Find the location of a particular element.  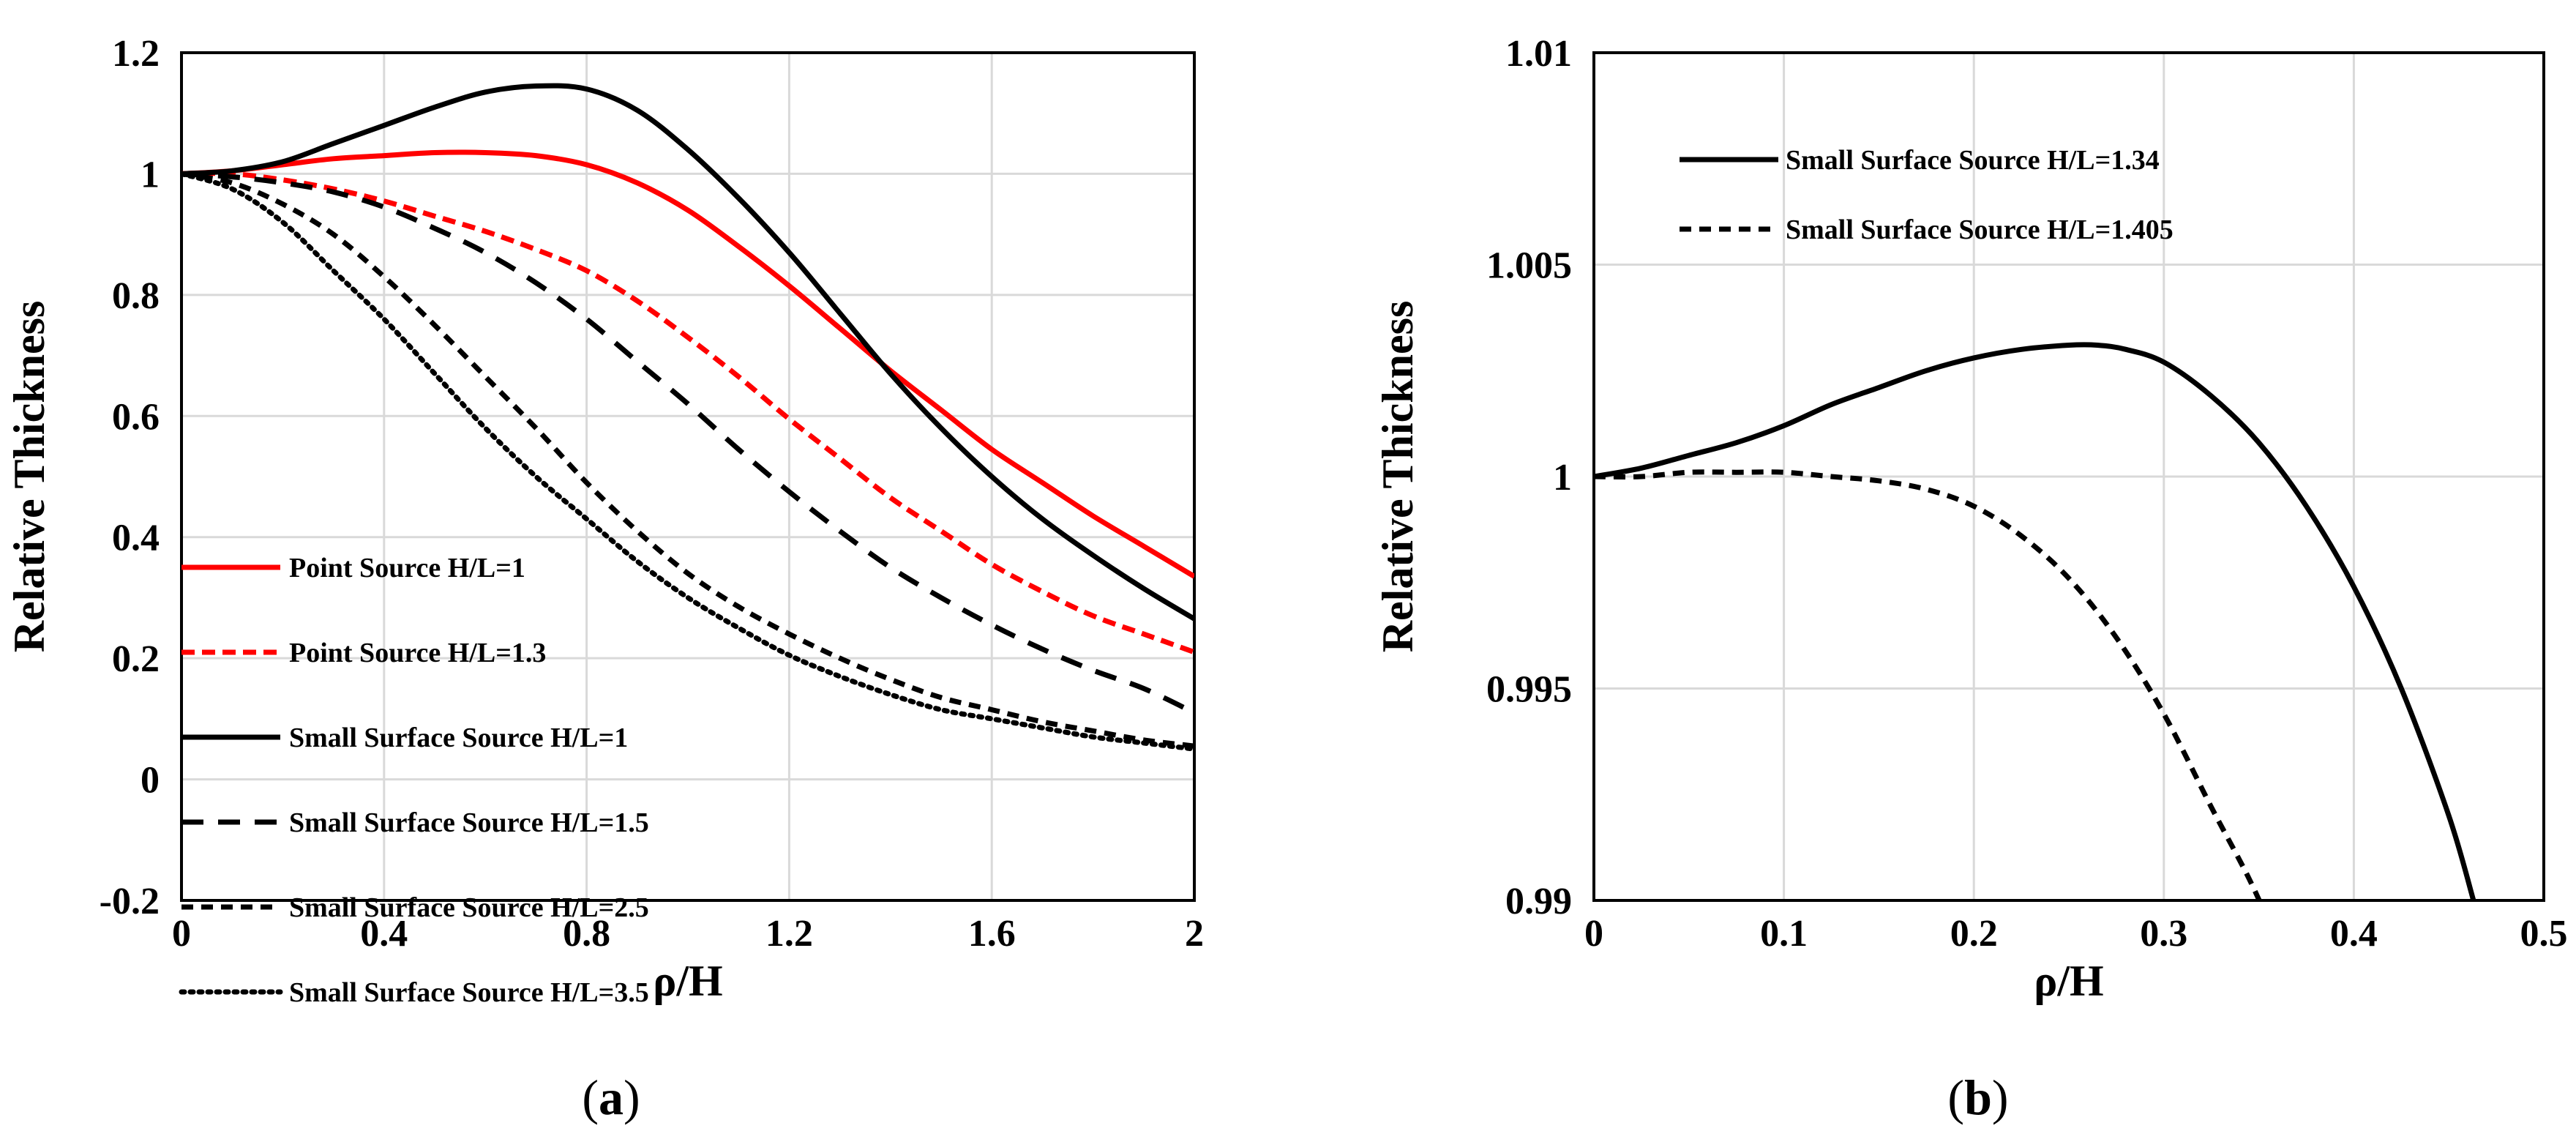

caption-b-open: ( is located at coordinates (1955, 1097).